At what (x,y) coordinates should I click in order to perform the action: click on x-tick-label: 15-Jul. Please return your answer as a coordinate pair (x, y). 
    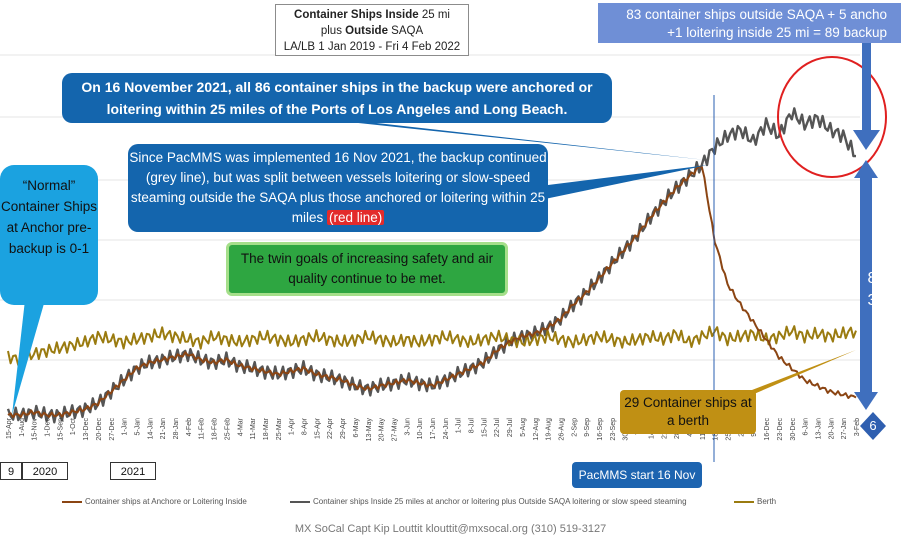
    Looking at the image, I should click on (484, 428).